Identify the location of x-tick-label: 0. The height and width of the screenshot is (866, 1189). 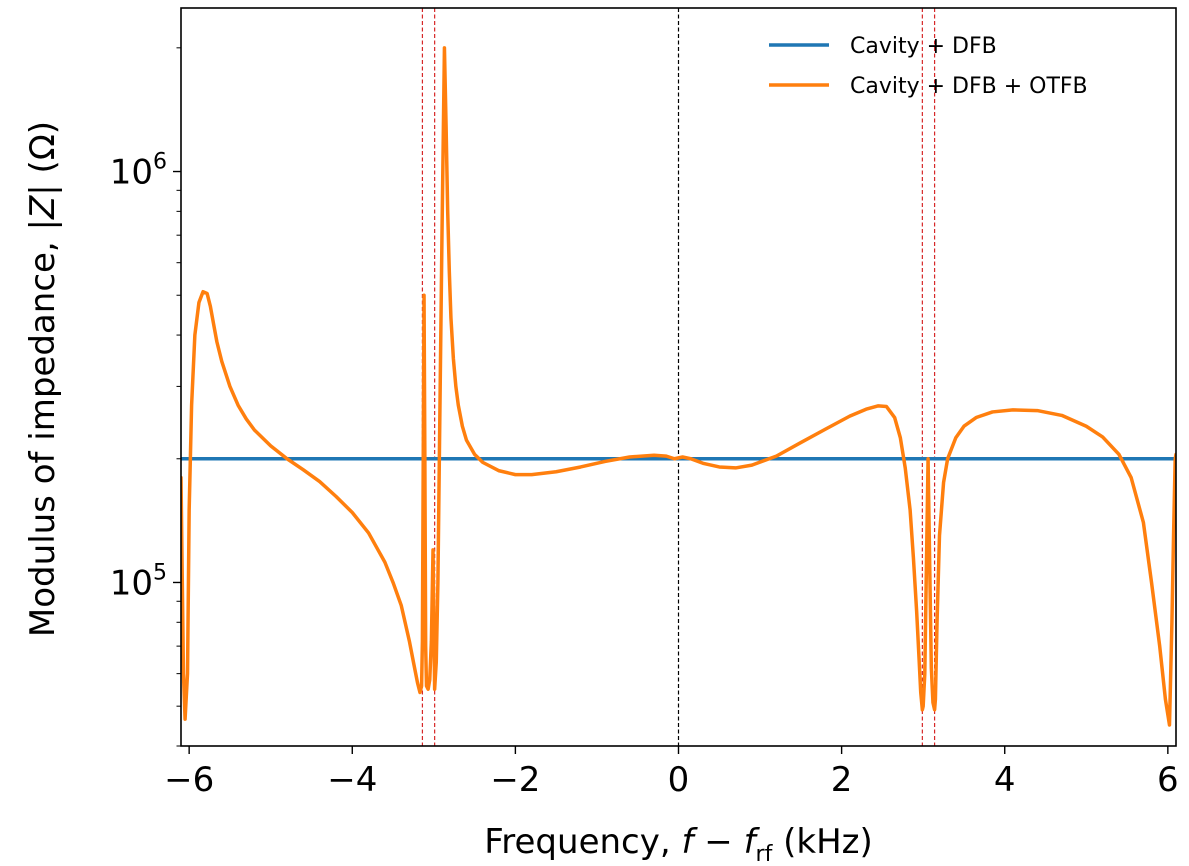
(679, 780).